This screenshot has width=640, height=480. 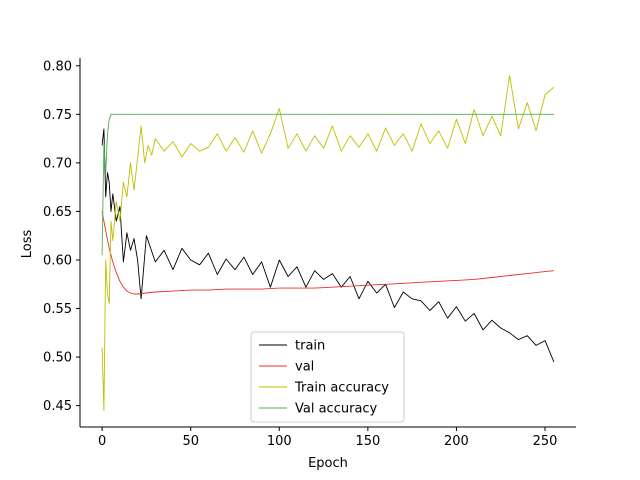 What do you see at coordinates (336, 409) in the screenshot?
I see `legend-label-val-accuracy: Val accuracy` at bounding box center [336, 409].